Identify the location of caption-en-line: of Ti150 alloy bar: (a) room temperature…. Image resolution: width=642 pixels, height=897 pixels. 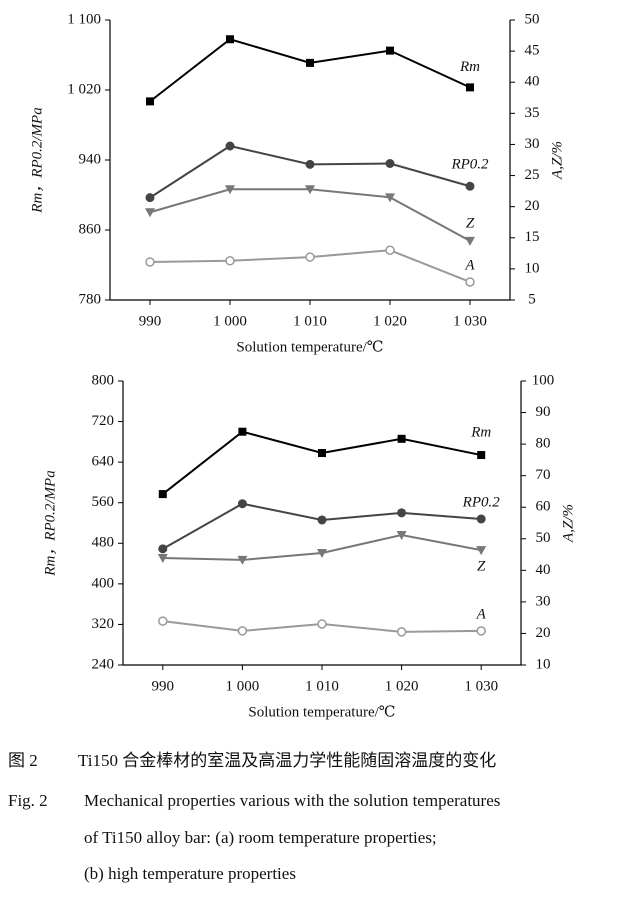
(260, 837).